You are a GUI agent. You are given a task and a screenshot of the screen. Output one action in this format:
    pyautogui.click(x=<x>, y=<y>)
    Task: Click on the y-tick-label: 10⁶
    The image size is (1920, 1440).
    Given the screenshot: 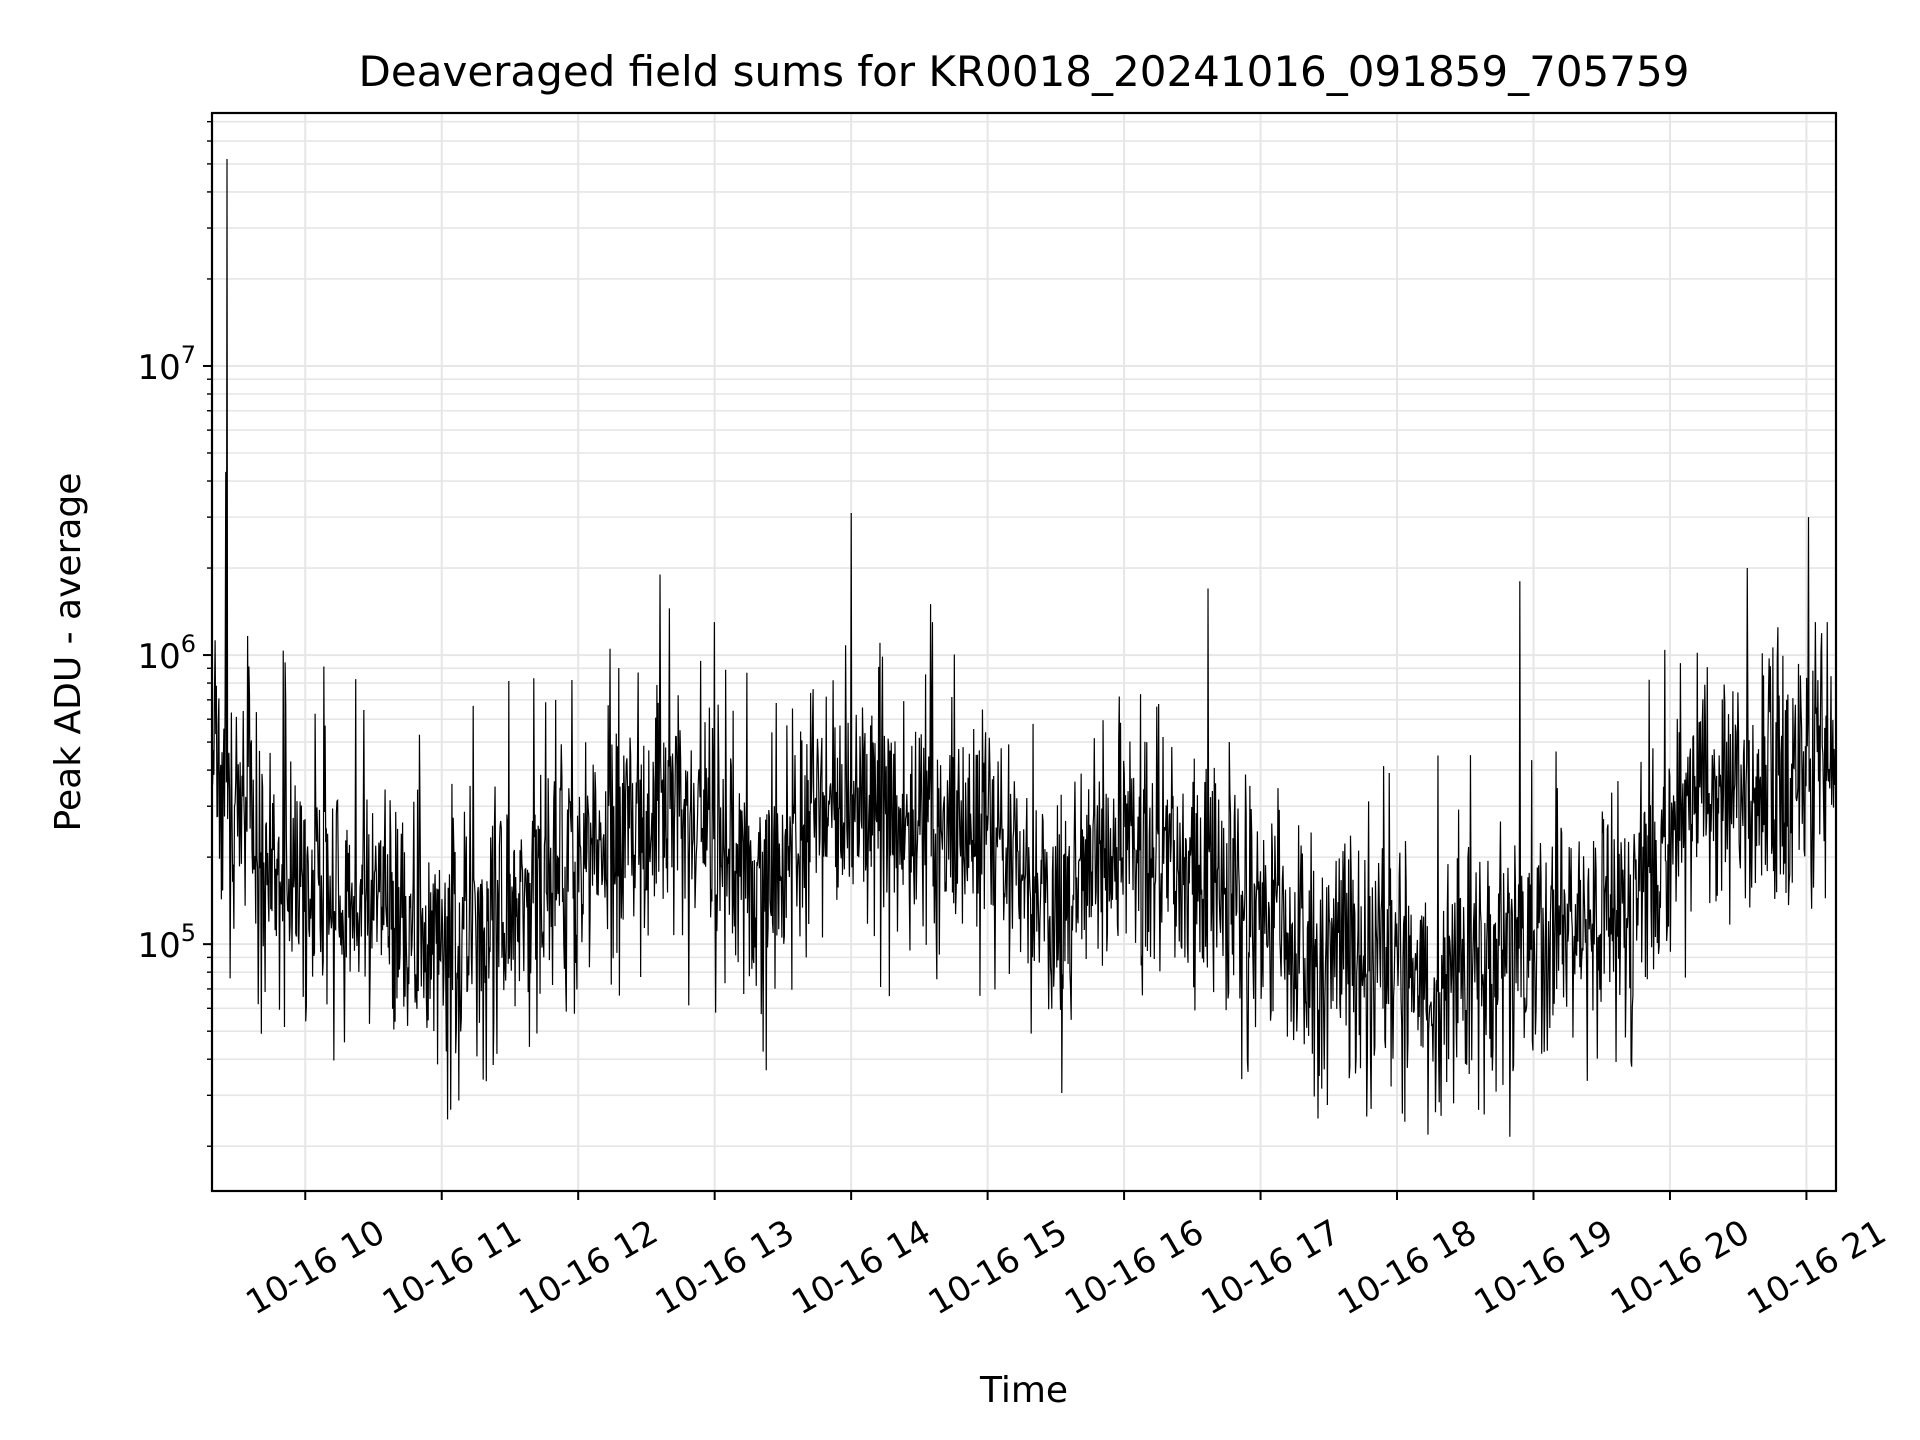 What is the action you would take?
    pyautogui.click(x=166, y=653)
    